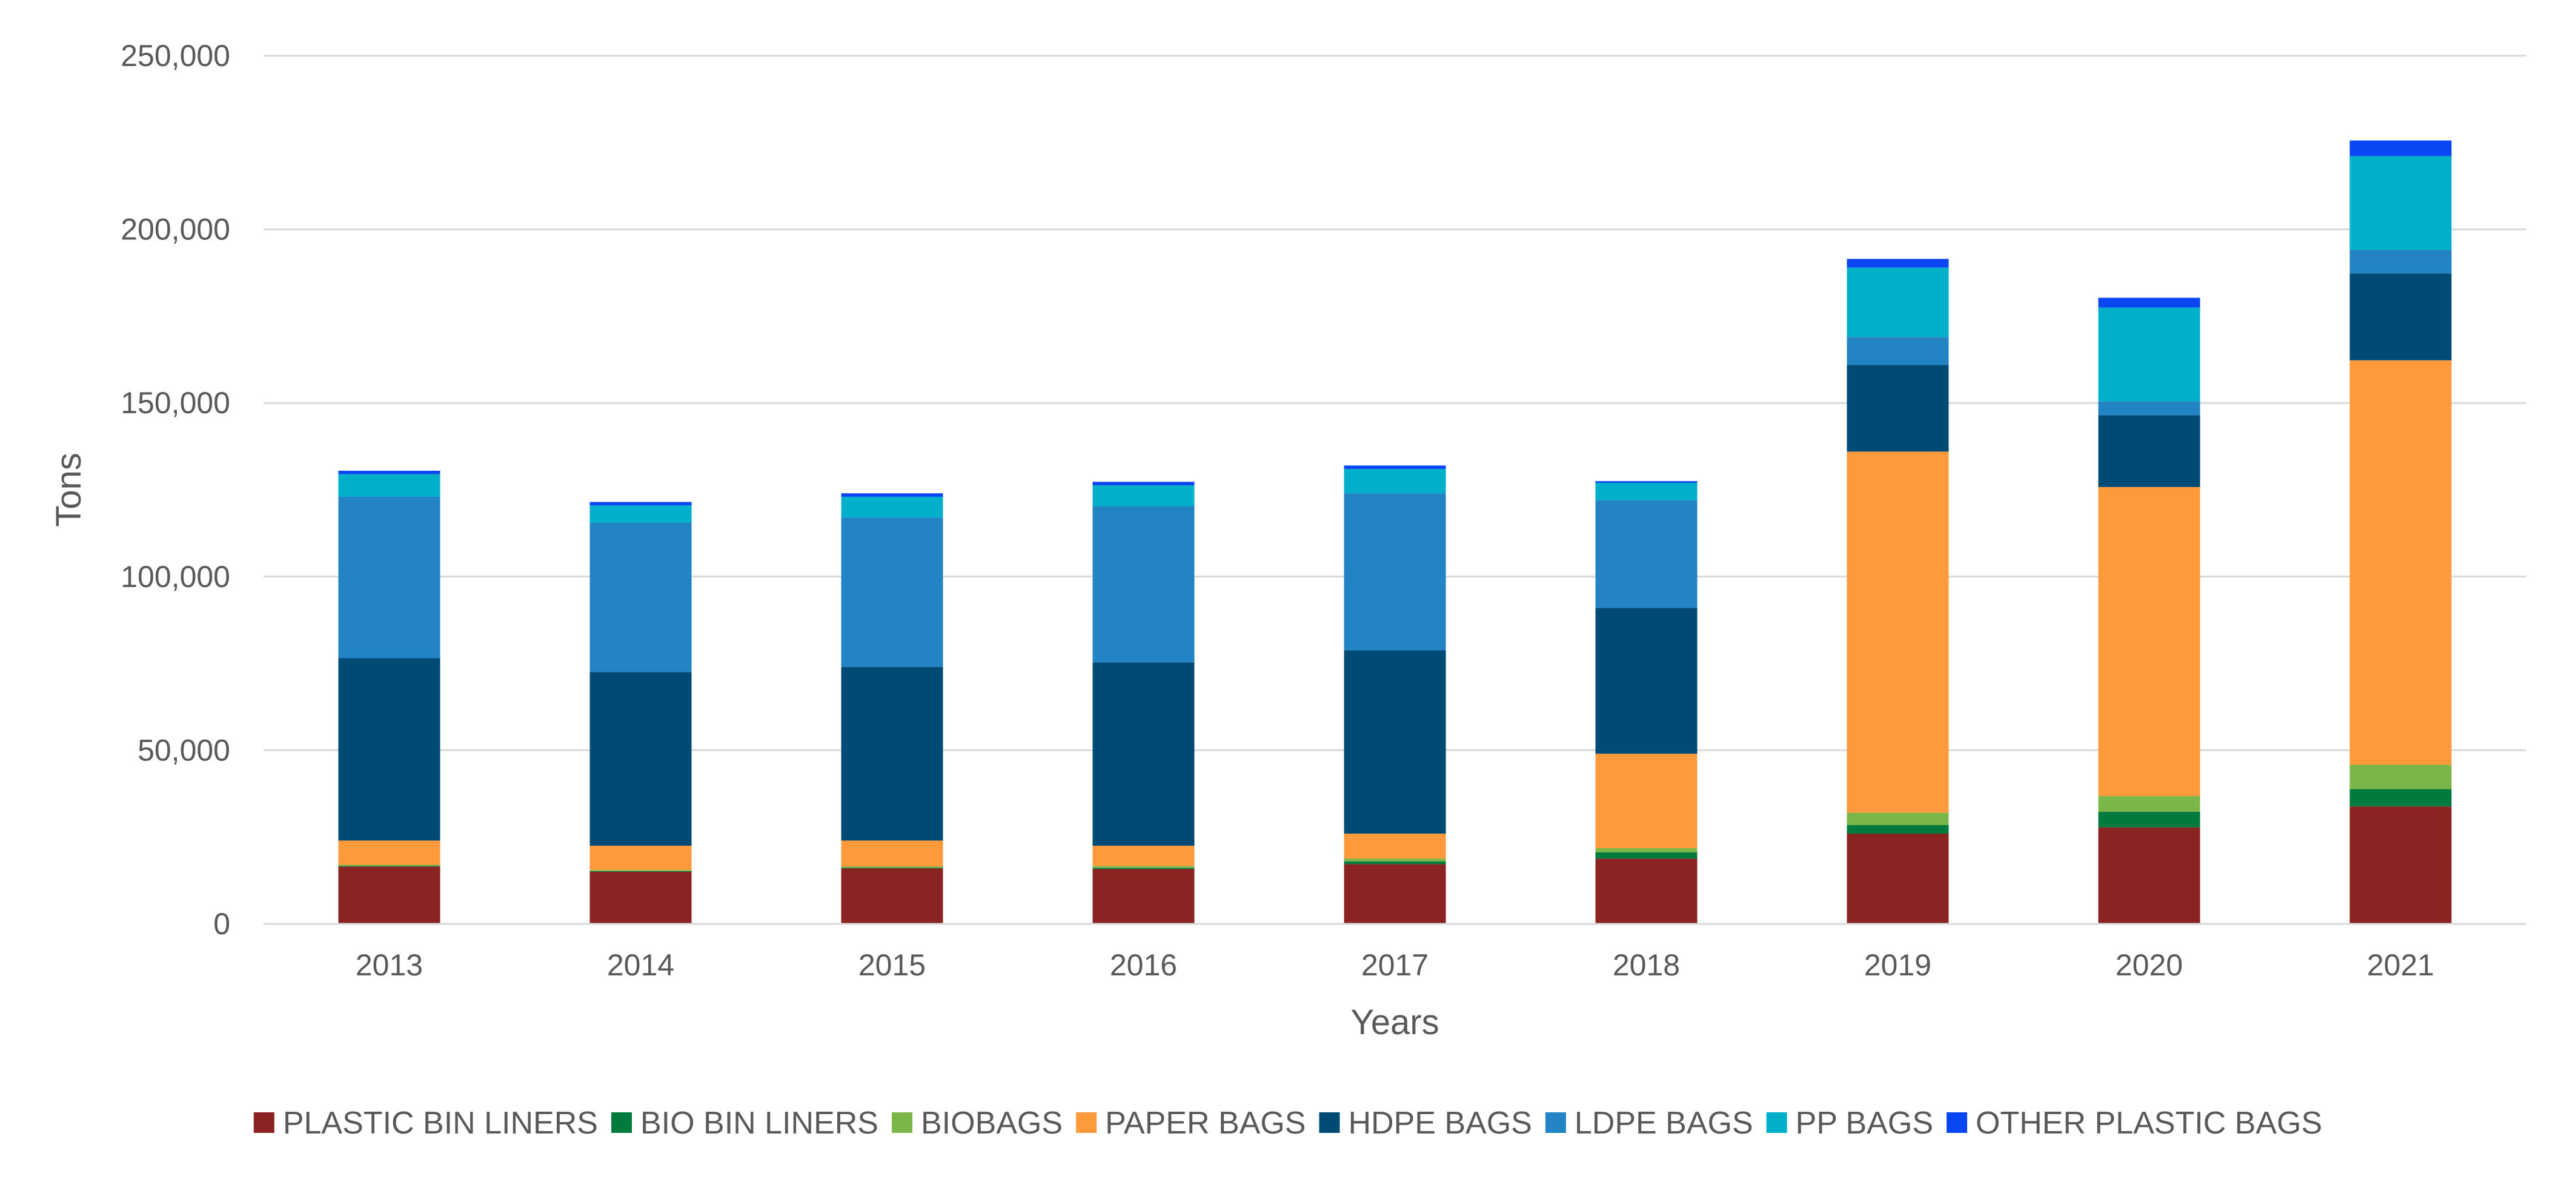 The width and height of the screenshot is (2576, 1185). Describe the element at coordinates (892, 753) in the screenshot. I see `bar-segment-hdpe-bags-2015` at that location.